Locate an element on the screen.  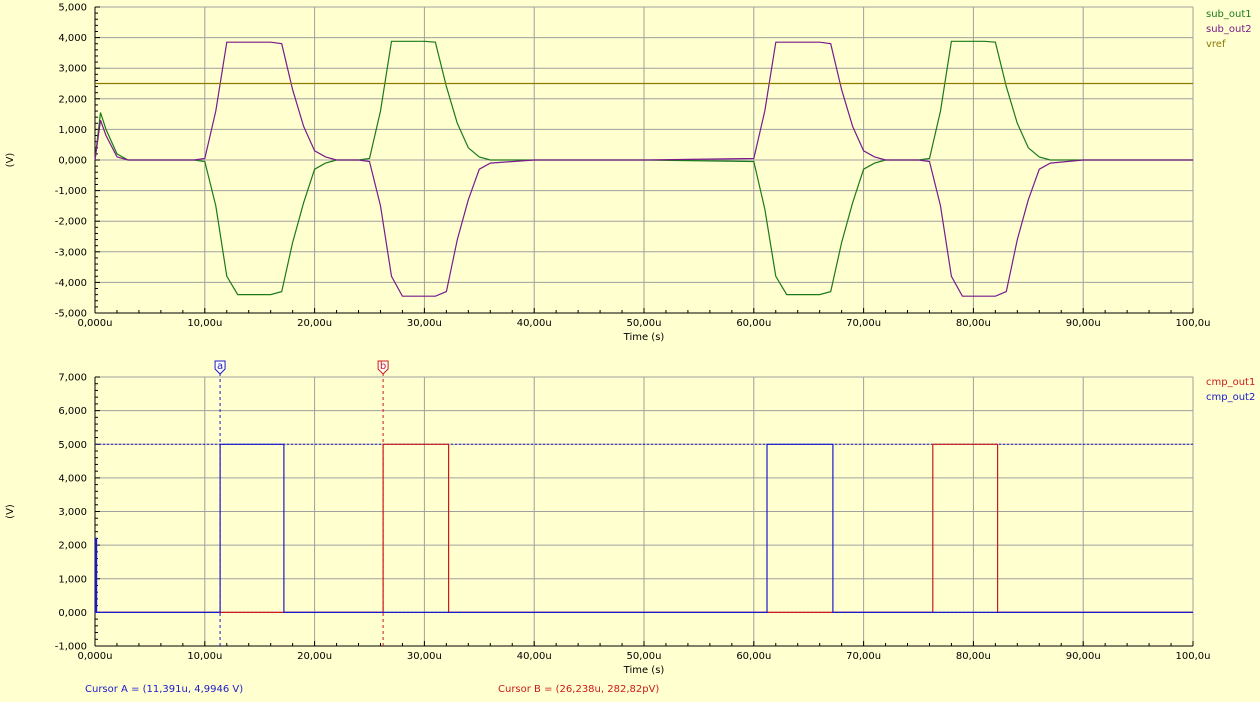
cursor-b-readout: Cursor B = (26,238u, 282,82pV) is located at coordinates (579, 689).